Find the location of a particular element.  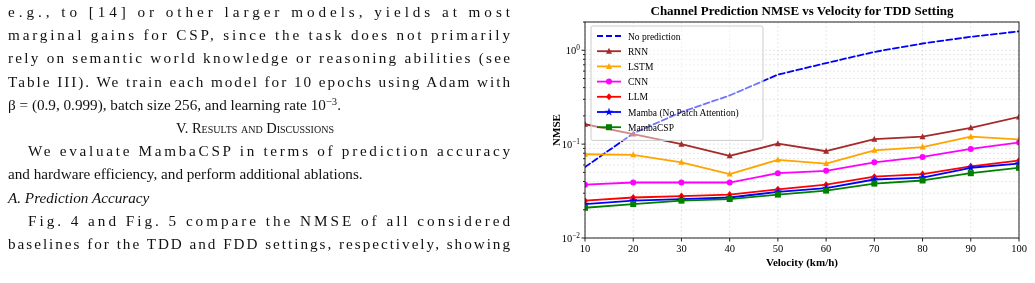

y-tick-label: 10$^{−1}$ is located at coordinates (571, 143).